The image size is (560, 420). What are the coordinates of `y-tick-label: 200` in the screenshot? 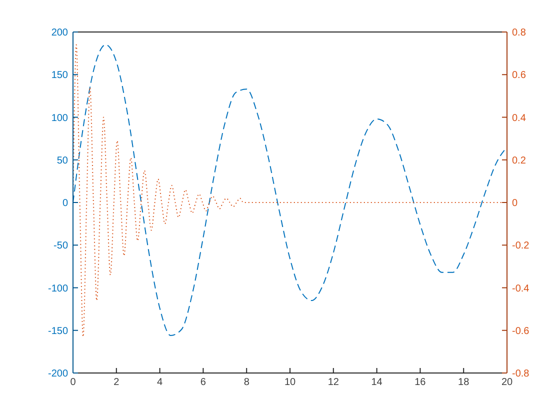 It's located at (59, 33).